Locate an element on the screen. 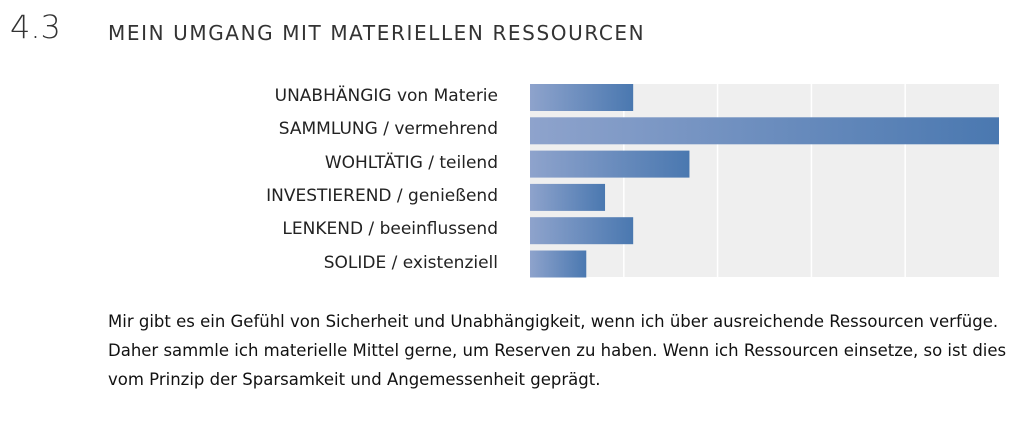  category-label: WOHLTÄTIG / teilend is located at coordinates (411, 162).